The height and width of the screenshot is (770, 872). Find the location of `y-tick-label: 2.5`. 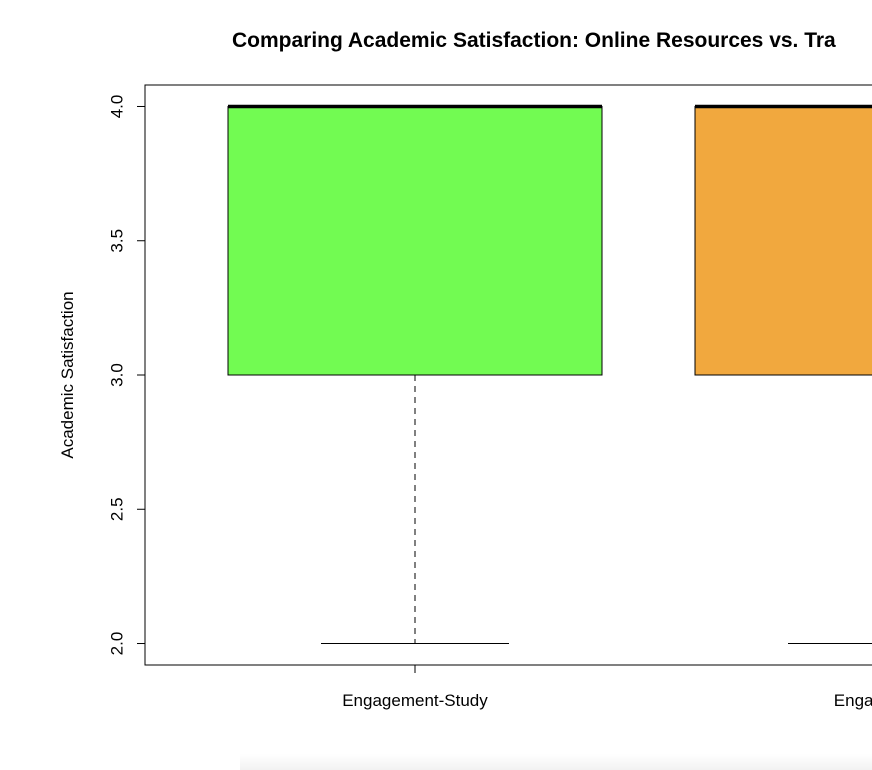

y-tick-label: 2.5 is located at coordinates (116, 509).